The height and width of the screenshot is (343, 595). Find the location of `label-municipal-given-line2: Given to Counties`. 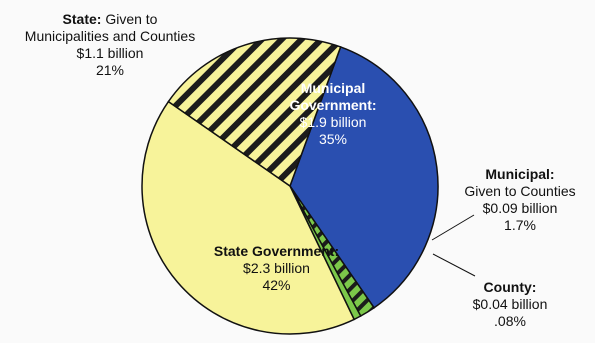

label-municipal-given-line2: Given to Counties is located at coordinates (520, 191).